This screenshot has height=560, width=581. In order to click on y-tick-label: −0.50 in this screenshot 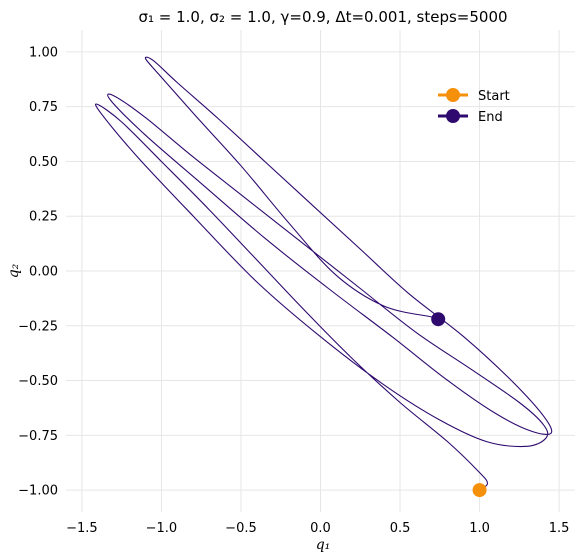, I will do `click(38, 381)`.